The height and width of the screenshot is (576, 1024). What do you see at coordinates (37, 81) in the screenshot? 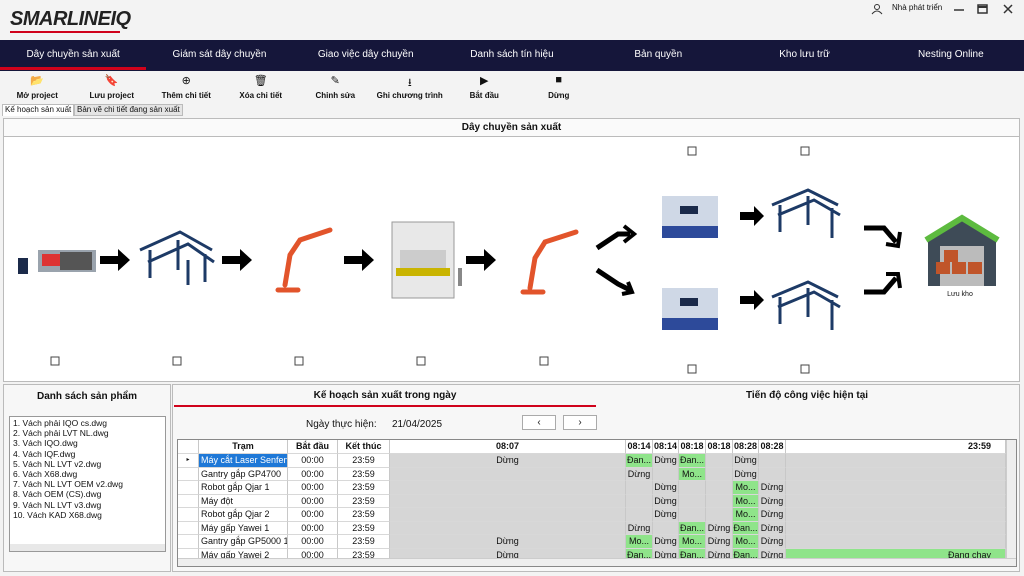
I see `toolbar-icon: 📂` at bounding box center [37, 81].